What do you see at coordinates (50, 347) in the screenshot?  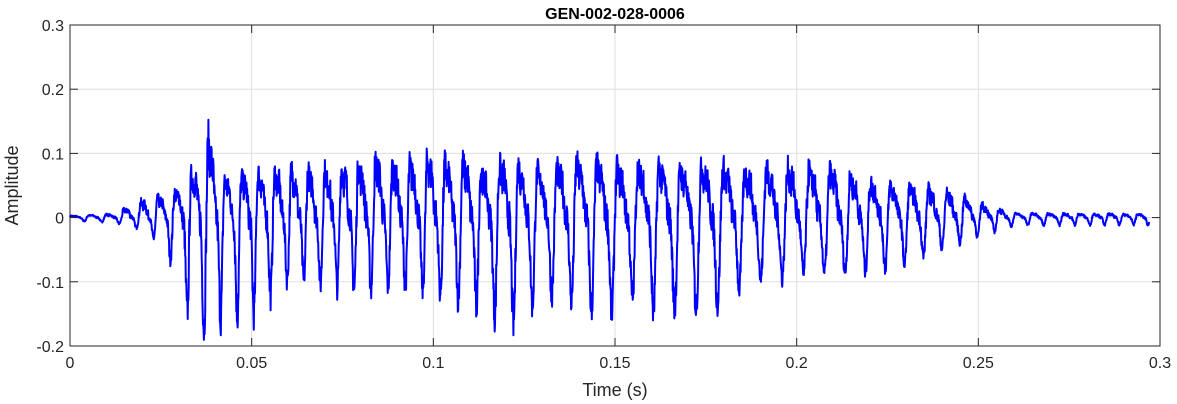 I see `y-tick-label: -0.2` at bounding box center [50, 347].